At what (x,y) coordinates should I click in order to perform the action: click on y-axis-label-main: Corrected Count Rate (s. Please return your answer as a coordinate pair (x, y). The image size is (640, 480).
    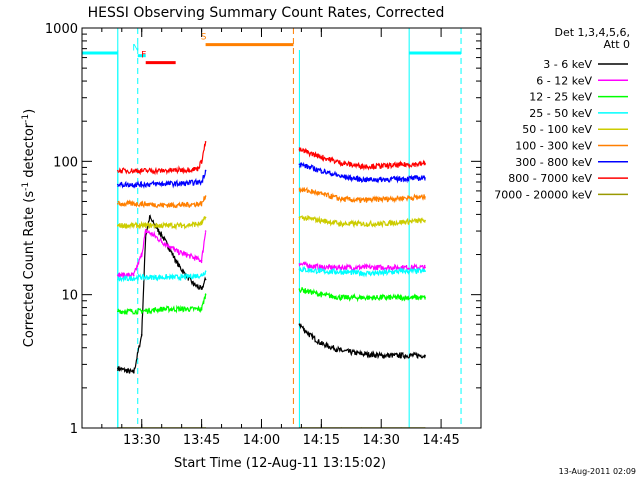
    Looking at the image, I should click on (29, 269).